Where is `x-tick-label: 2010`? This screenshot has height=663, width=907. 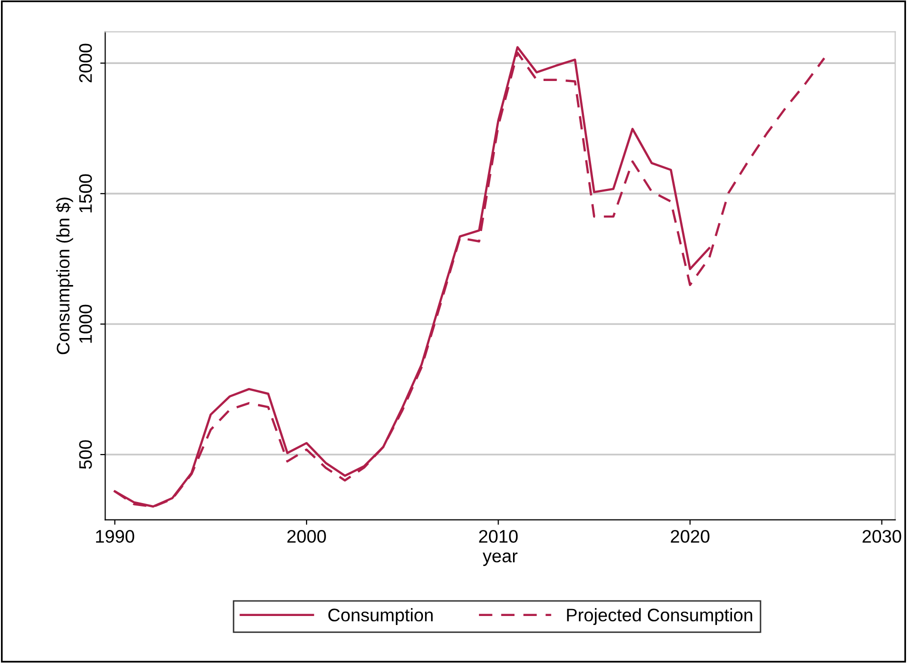
x-tick-label: 2010 is located at coordinates (498, 536).